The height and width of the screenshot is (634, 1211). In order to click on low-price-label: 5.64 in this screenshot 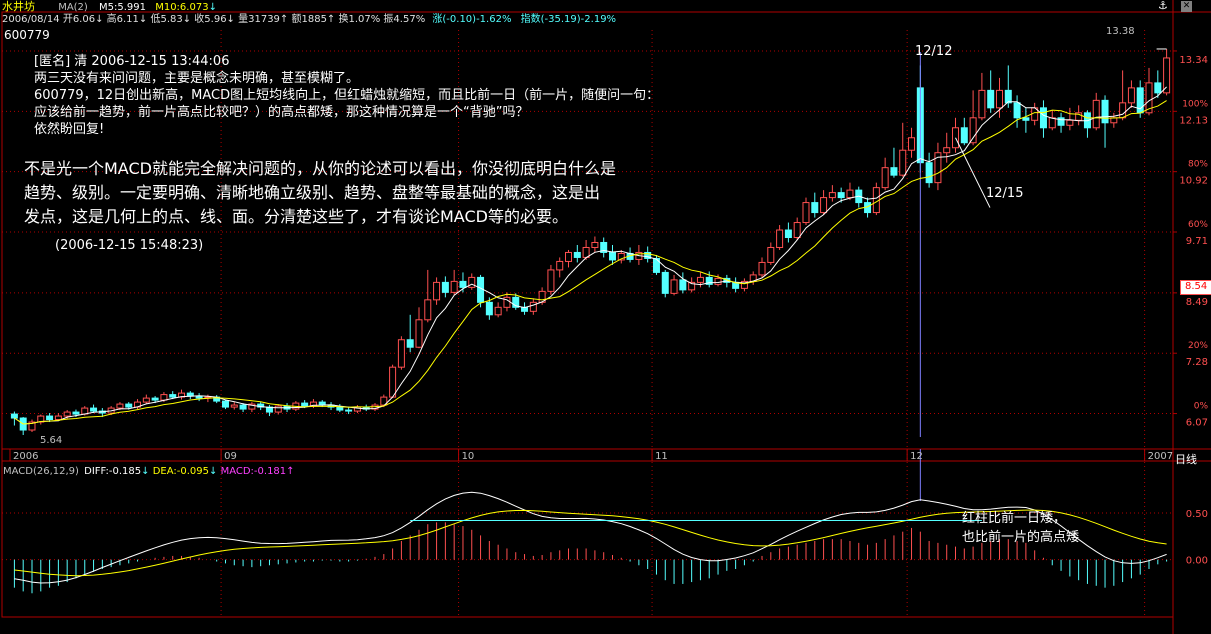, I will do `click(51, 440)`.